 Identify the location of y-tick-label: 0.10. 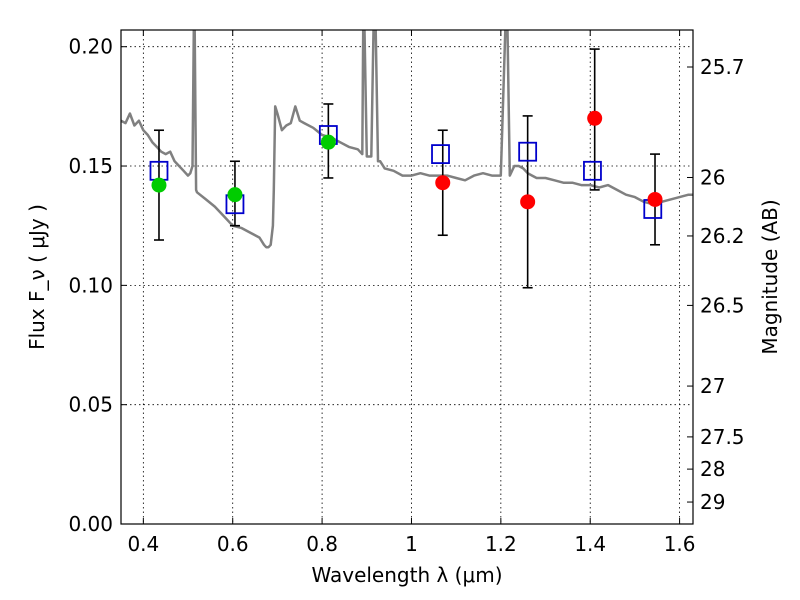
(90, 285).